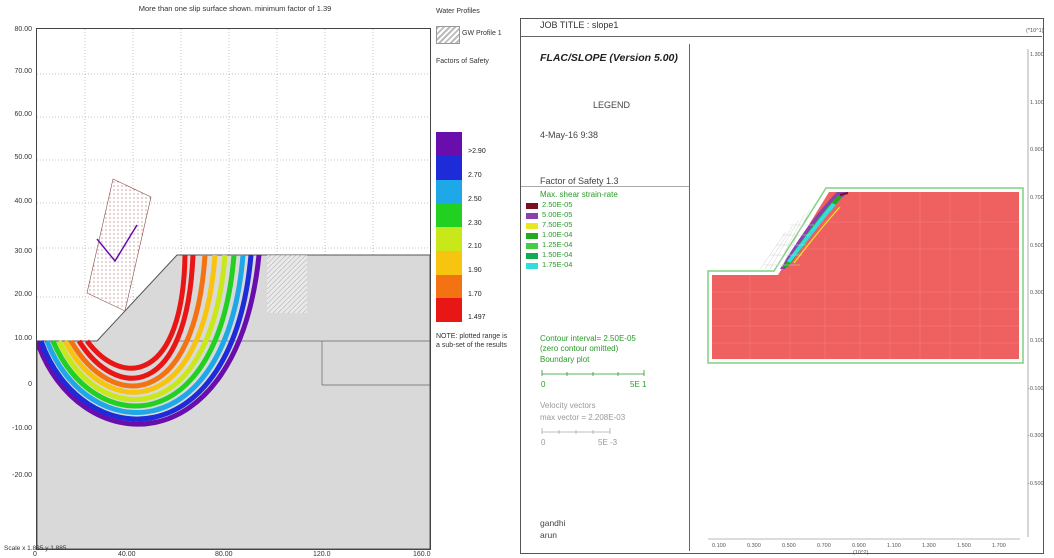  I want to click on velocity-vectors, so click(786, 239).